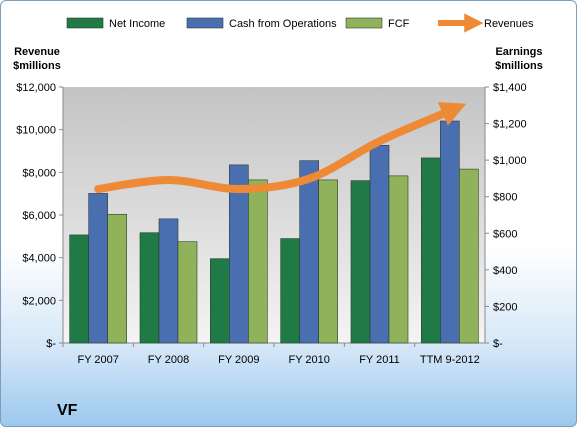 The image size is (577, 427). What do you see at coordinates (498, 344) in the screenshot?
I see `y-right-tick-label: $-` at bounding box center [498, 344].